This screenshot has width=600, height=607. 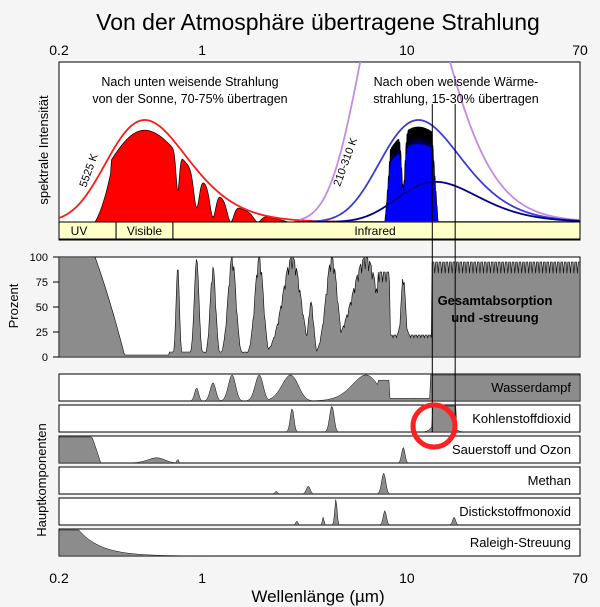 What do you see at coordinates (13, 305) in the screenshot?
I see `absorption-ylabel: Prozent` at bounding box center [13, 305].